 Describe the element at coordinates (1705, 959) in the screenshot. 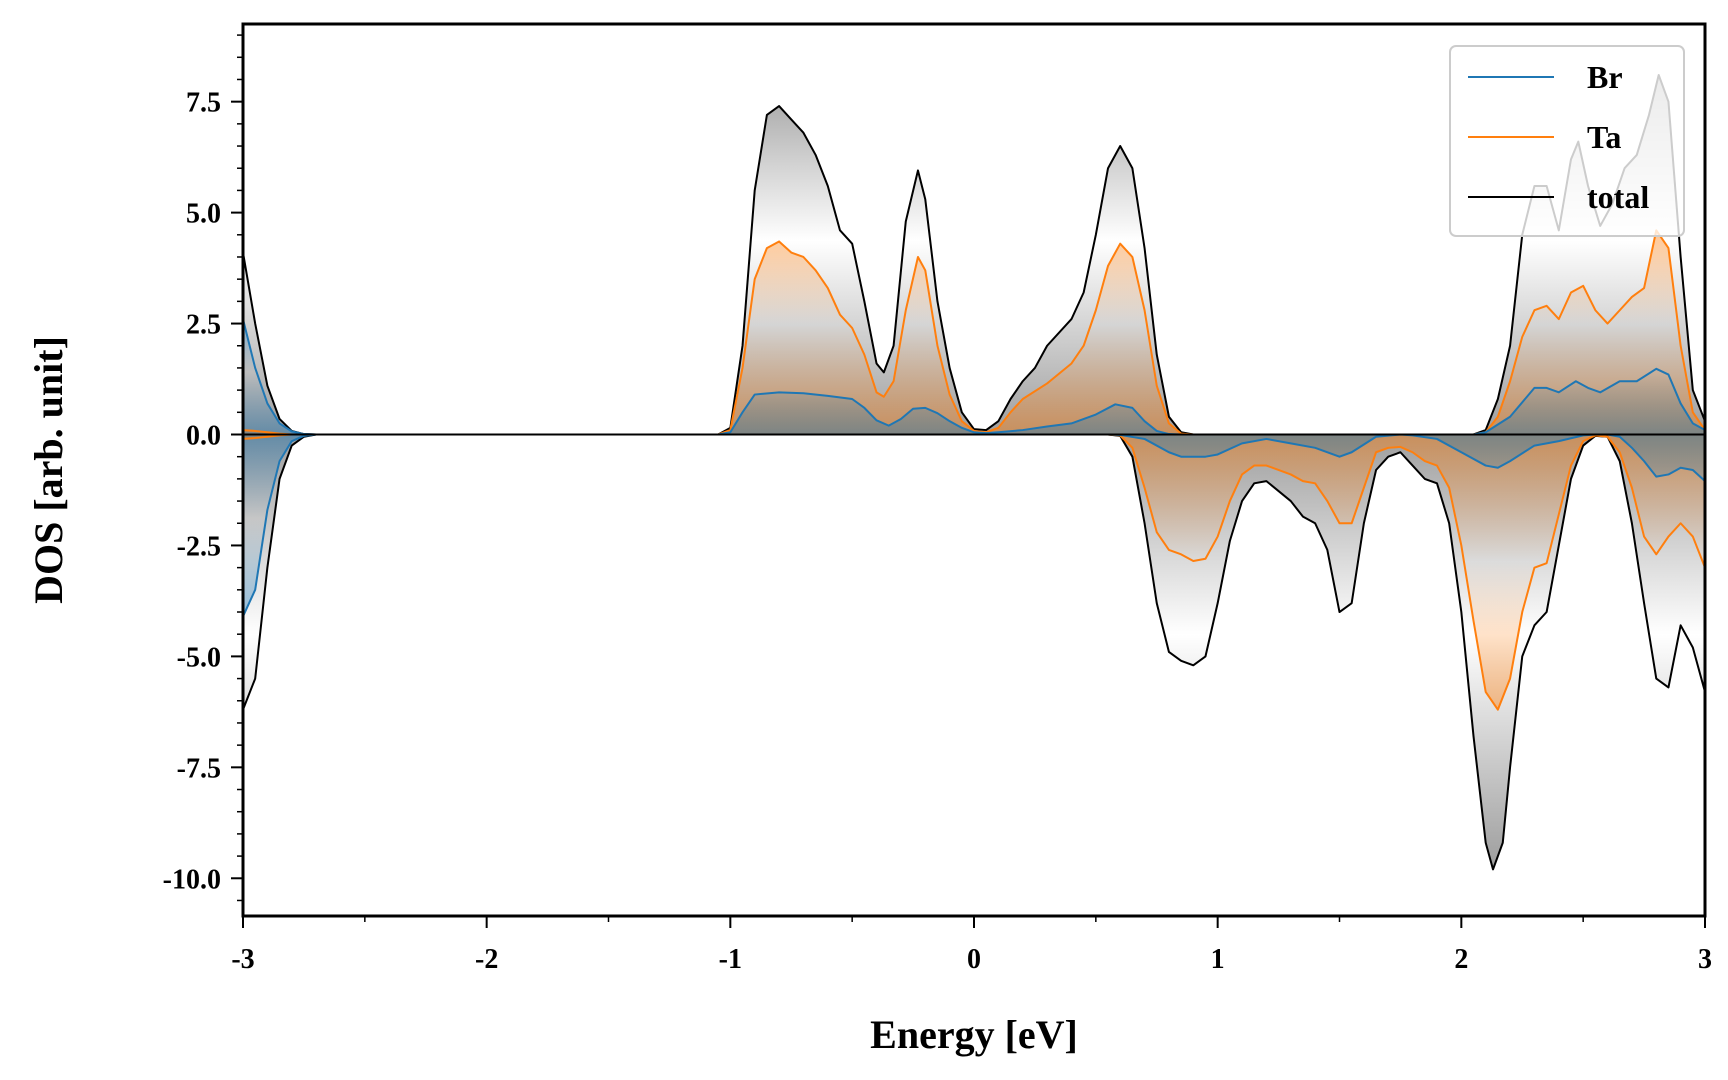

I see `x-tick-label: 3` at that location.